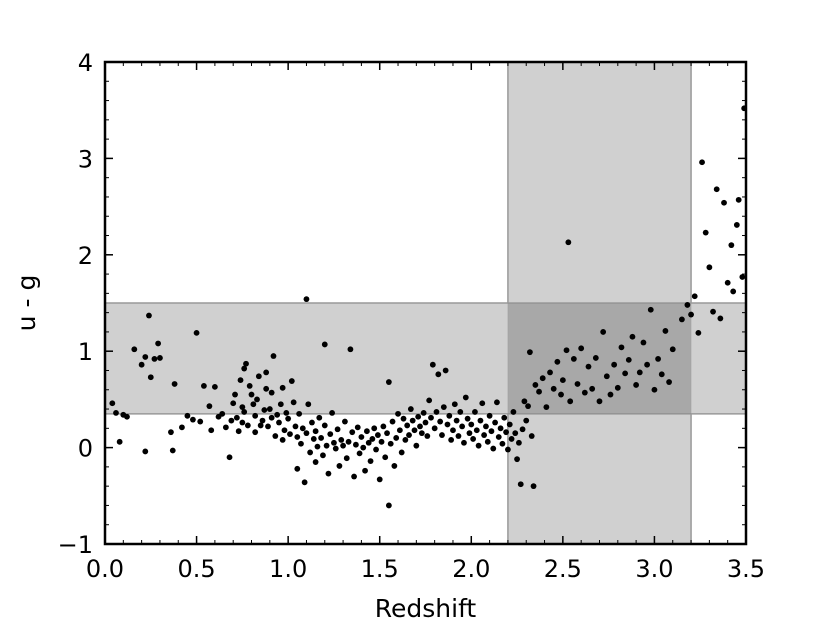 The height and width of the screenshot is (623, 830). I want to click on y-tick-label: 4, so click(85, 63).